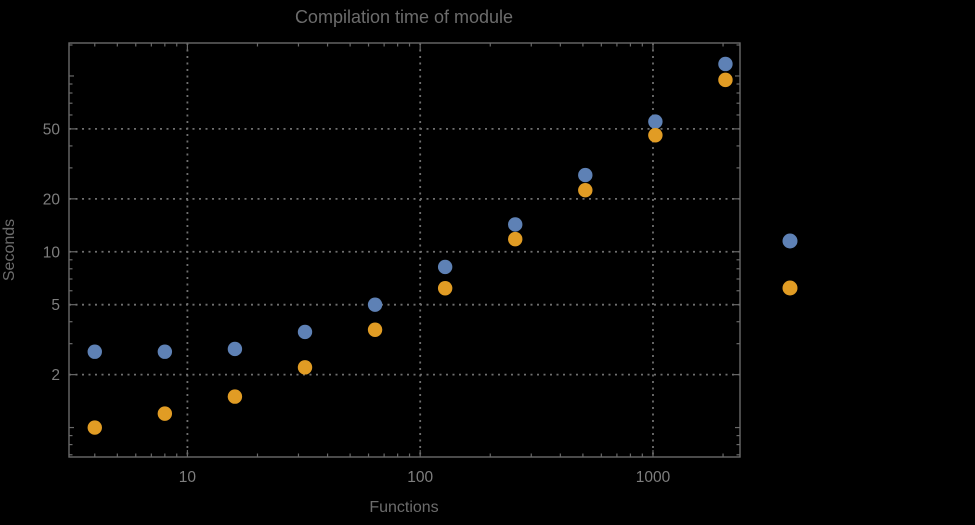  Describe the element at coordinates (55, 375) in the screenshot. I see `y-tick-label: 2` at that location.